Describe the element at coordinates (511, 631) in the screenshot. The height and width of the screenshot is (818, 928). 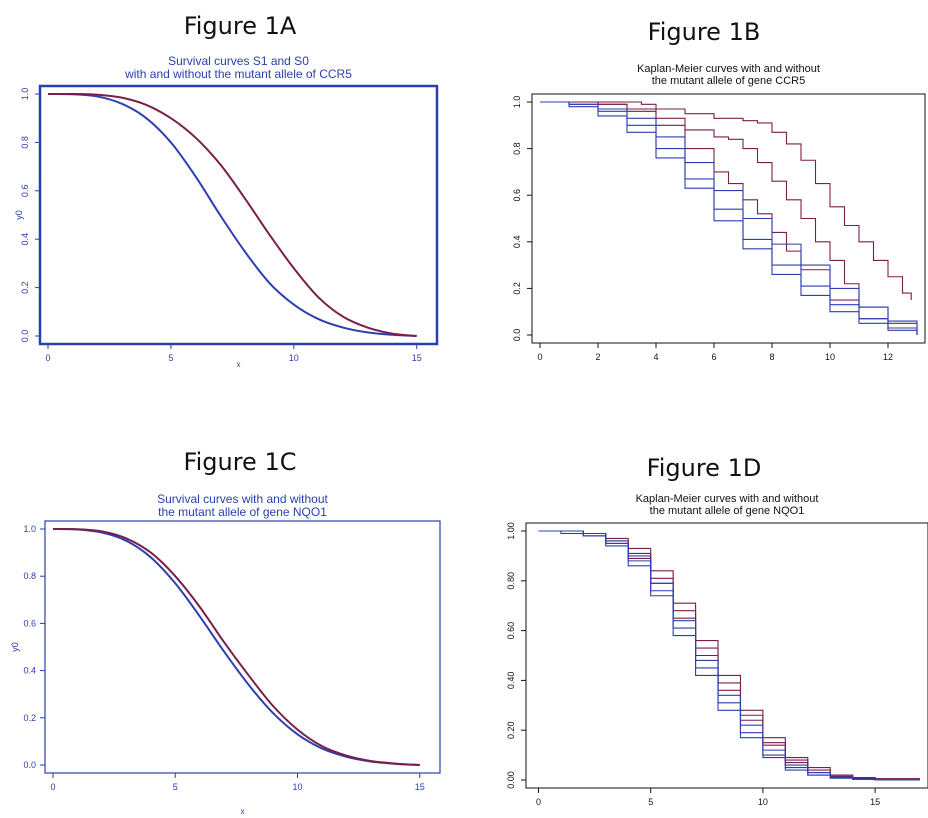
I see `y-tick-label: 0.60` at that location.